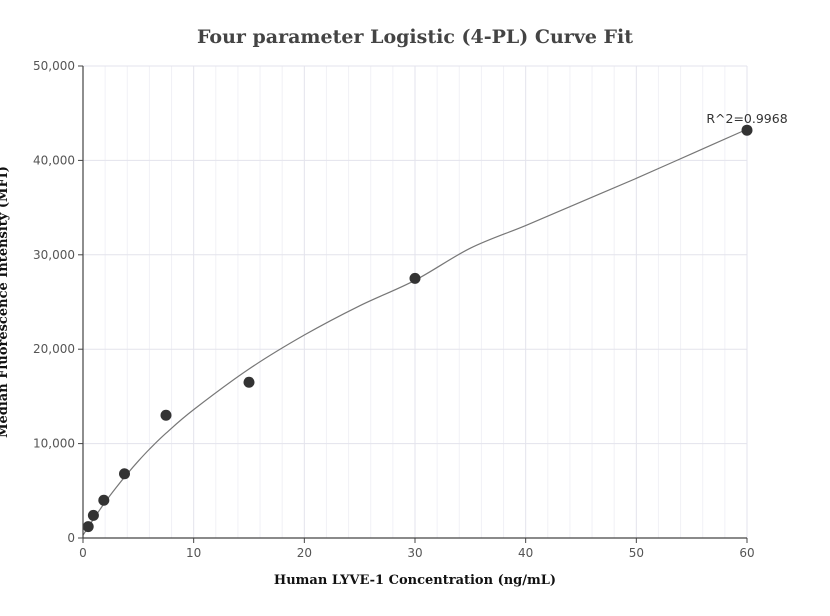 Image resolution: width=830 pixels, height=616 pixels. What do you see at coordinates (54, 349) in the screenshot?
I see `y-tick-label: 20,000` at bounding box center [54, 349].